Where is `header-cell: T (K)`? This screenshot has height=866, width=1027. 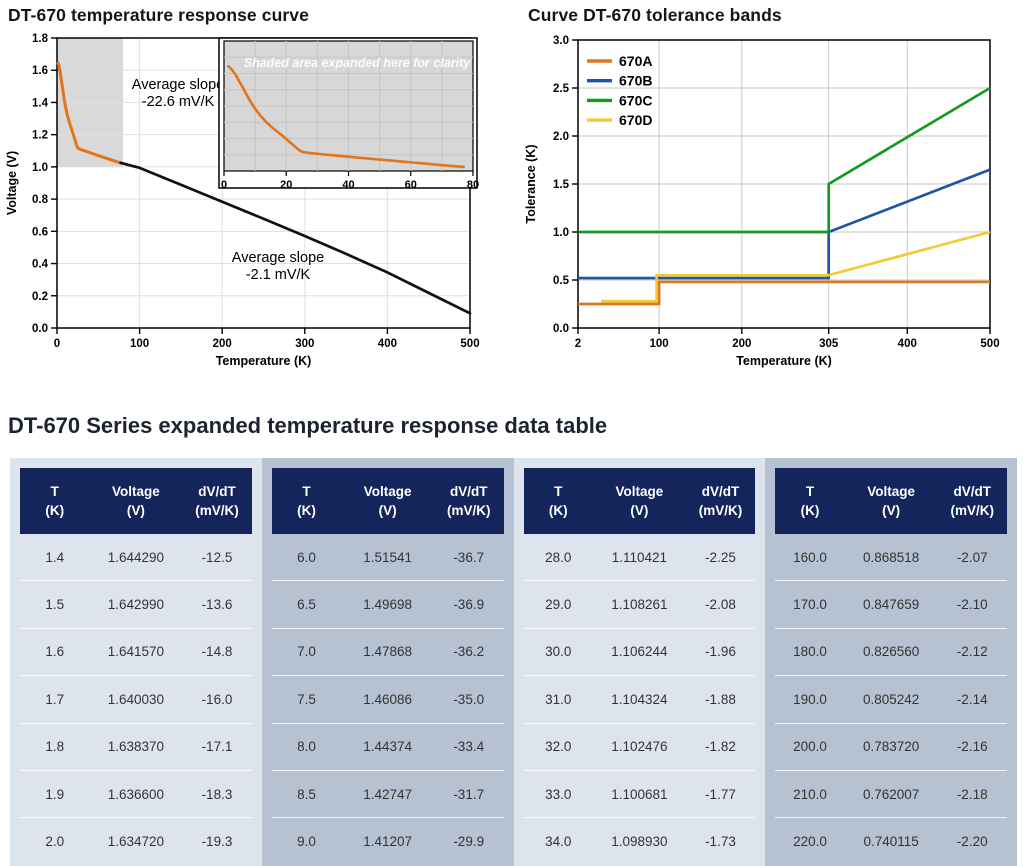
header-cell: T (K) is located at coordinates (810, 501).